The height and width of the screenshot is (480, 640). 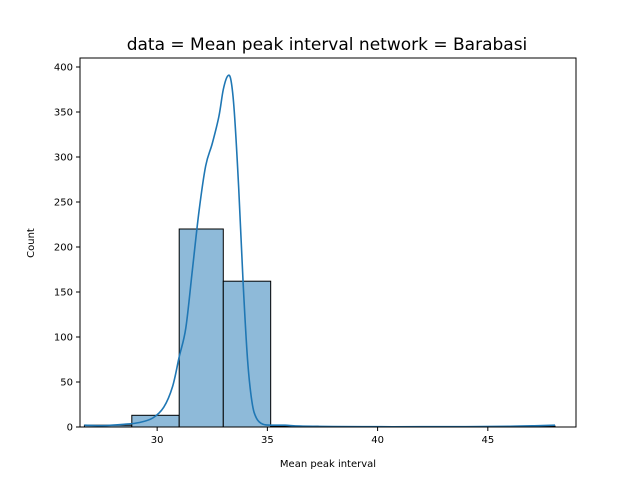 I want to click on y-tick-label: 100, so click(x=63, y=338).